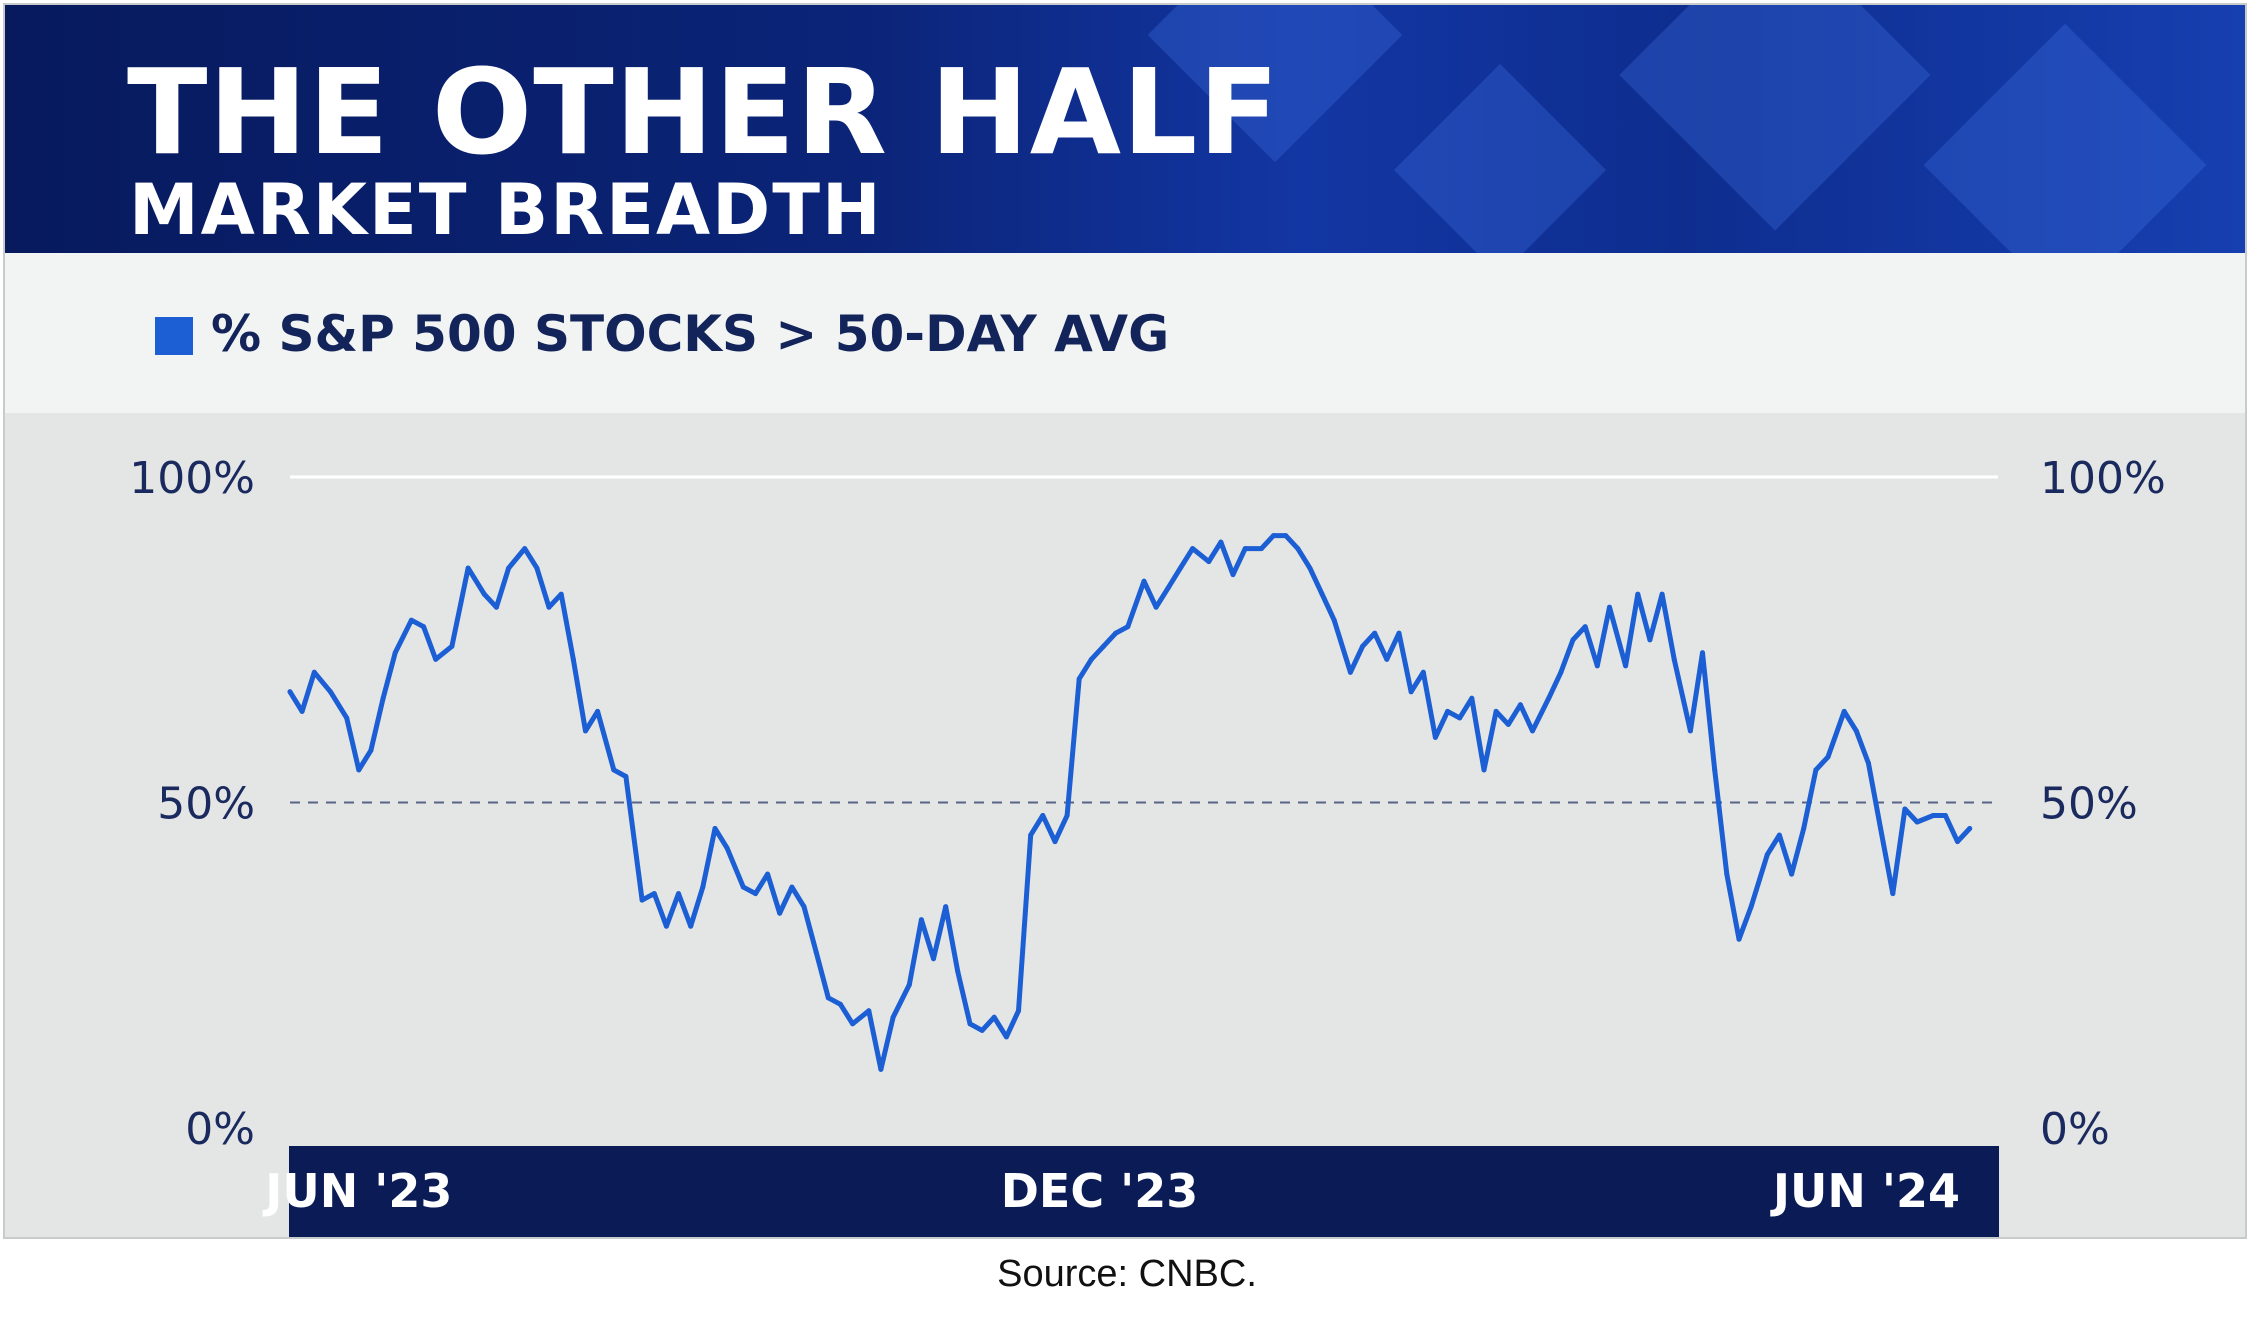  Describe the element at coordinates (2103, 478) in the screenshot. I see `y-tick-label-right: 100%` at that location.